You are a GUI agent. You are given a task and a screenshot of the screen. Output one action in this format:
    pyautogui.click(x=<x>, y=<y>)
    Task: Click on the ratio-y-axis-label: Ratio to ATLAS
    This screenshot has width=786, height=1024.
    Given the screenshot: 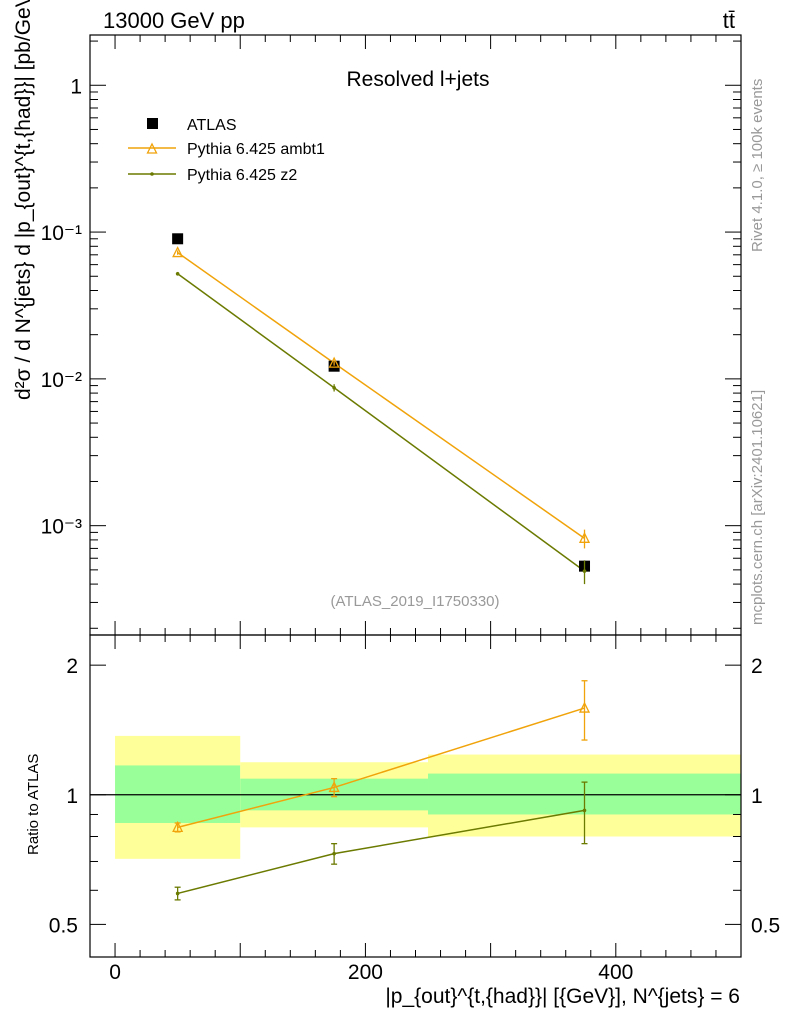 What is the action you would take?
    pyautogui.click(x=33, y=804)
    